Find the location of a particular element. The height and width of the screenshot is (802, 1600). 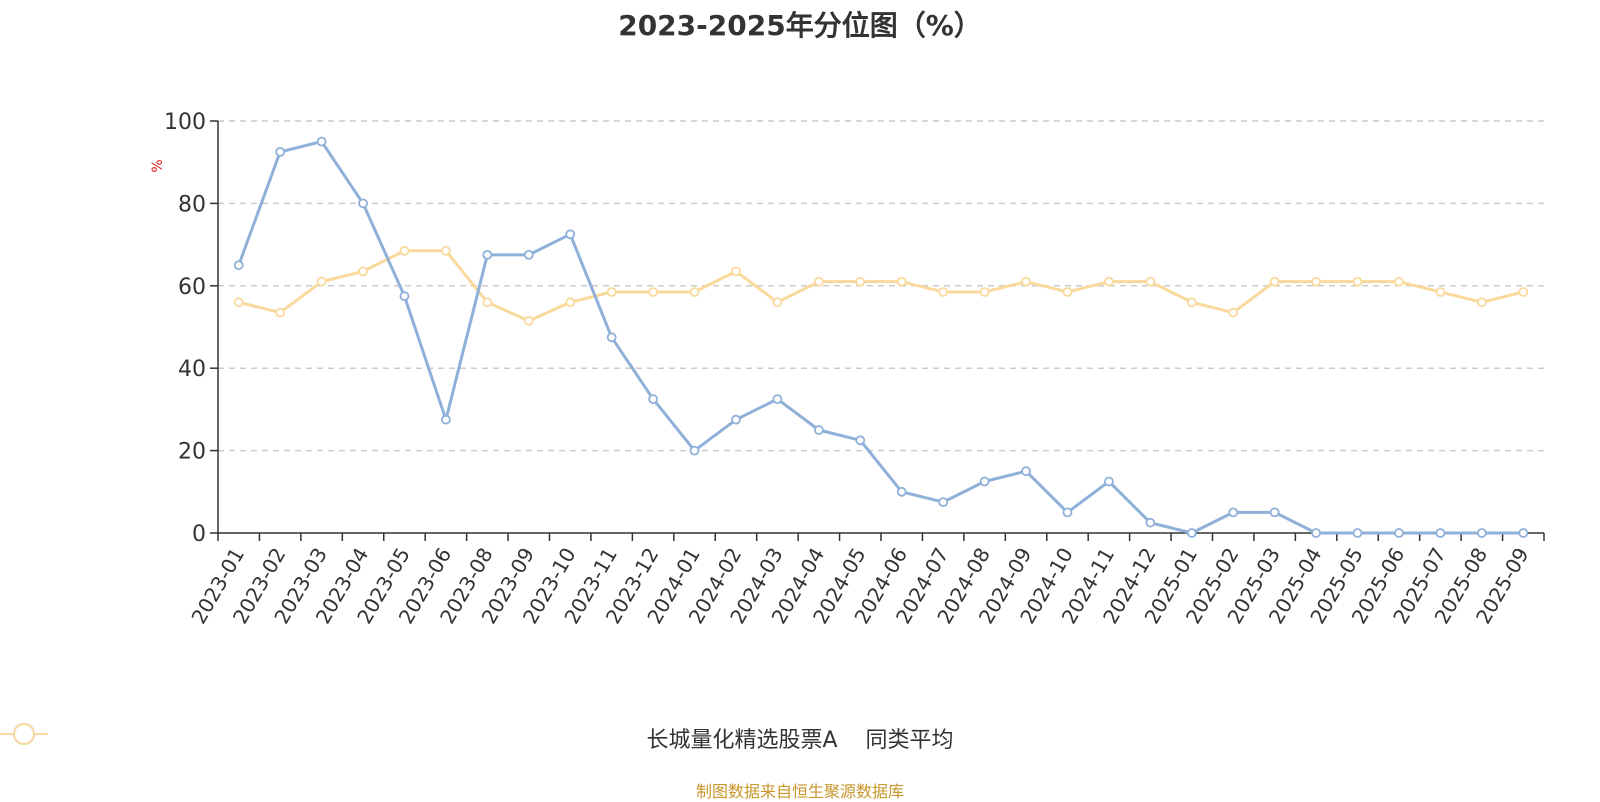

y-tick-label: 40 is located at coordinates (192, 369).